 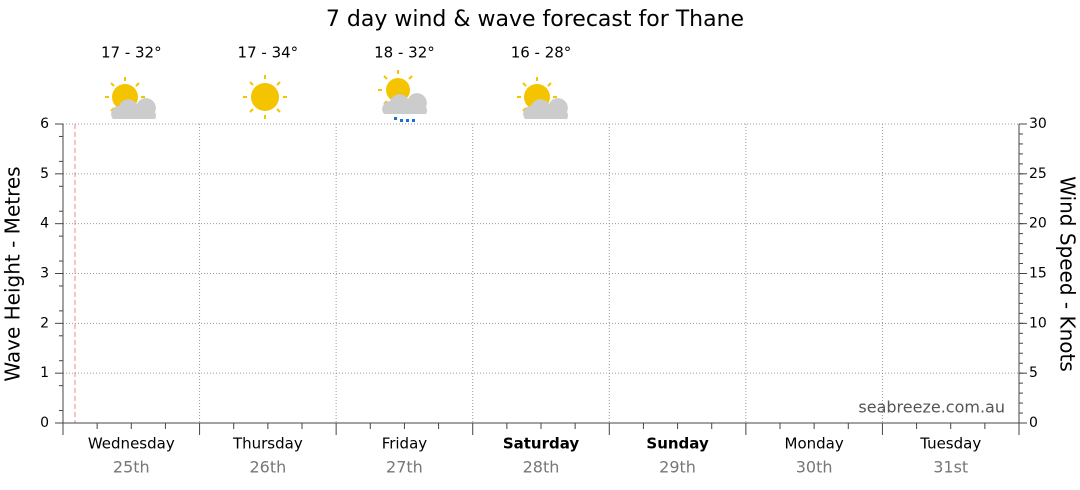 I want to click on temperature-label: 17 - 32°, so click(x=131, y=53).